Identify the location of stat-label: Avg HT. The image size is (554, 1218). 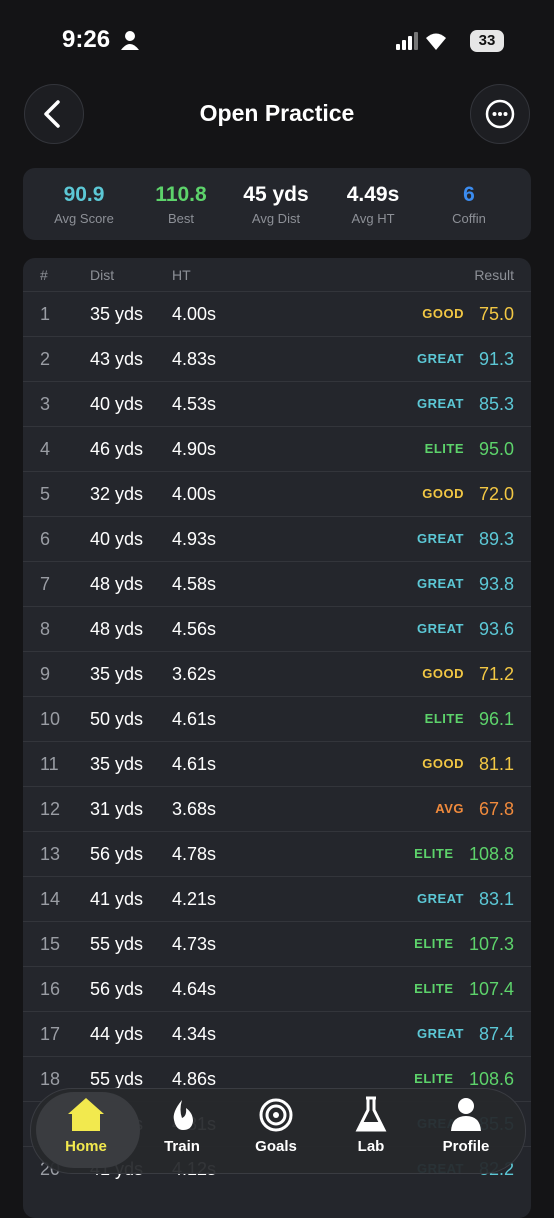
(373, 218).